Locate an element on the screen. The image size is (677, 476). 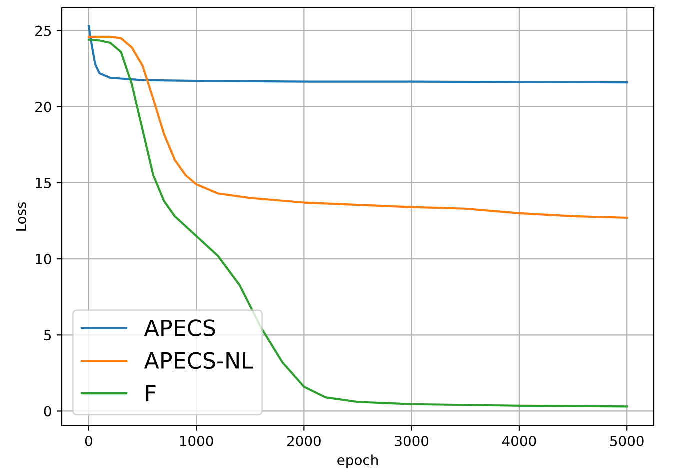
y-tick-label: 10 is located at coordinates (44, 259).